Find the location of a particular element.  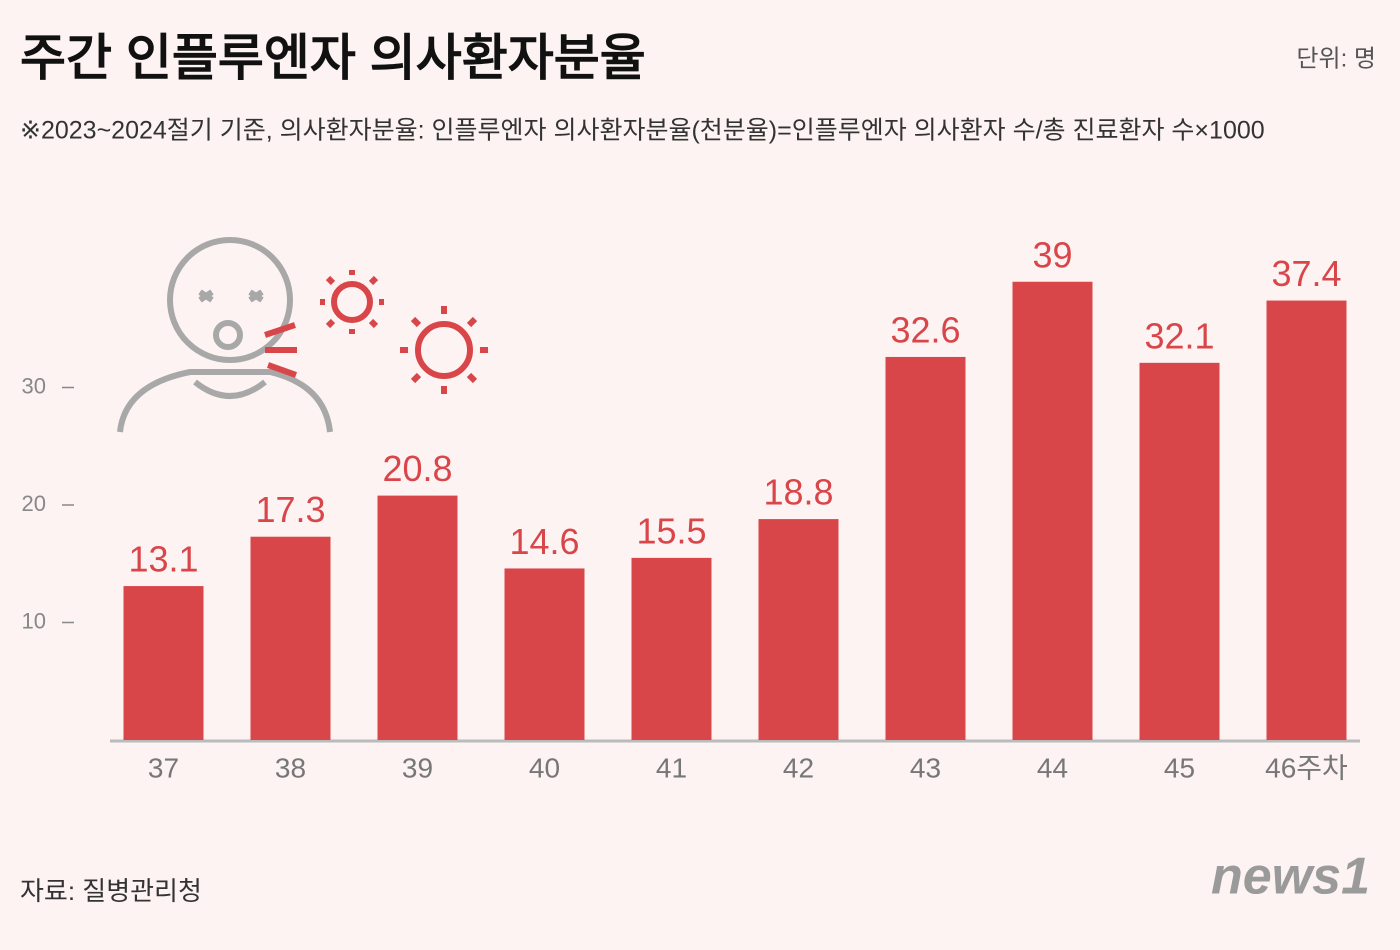

value-label: 20.8 is located at coordinates (417, 468).